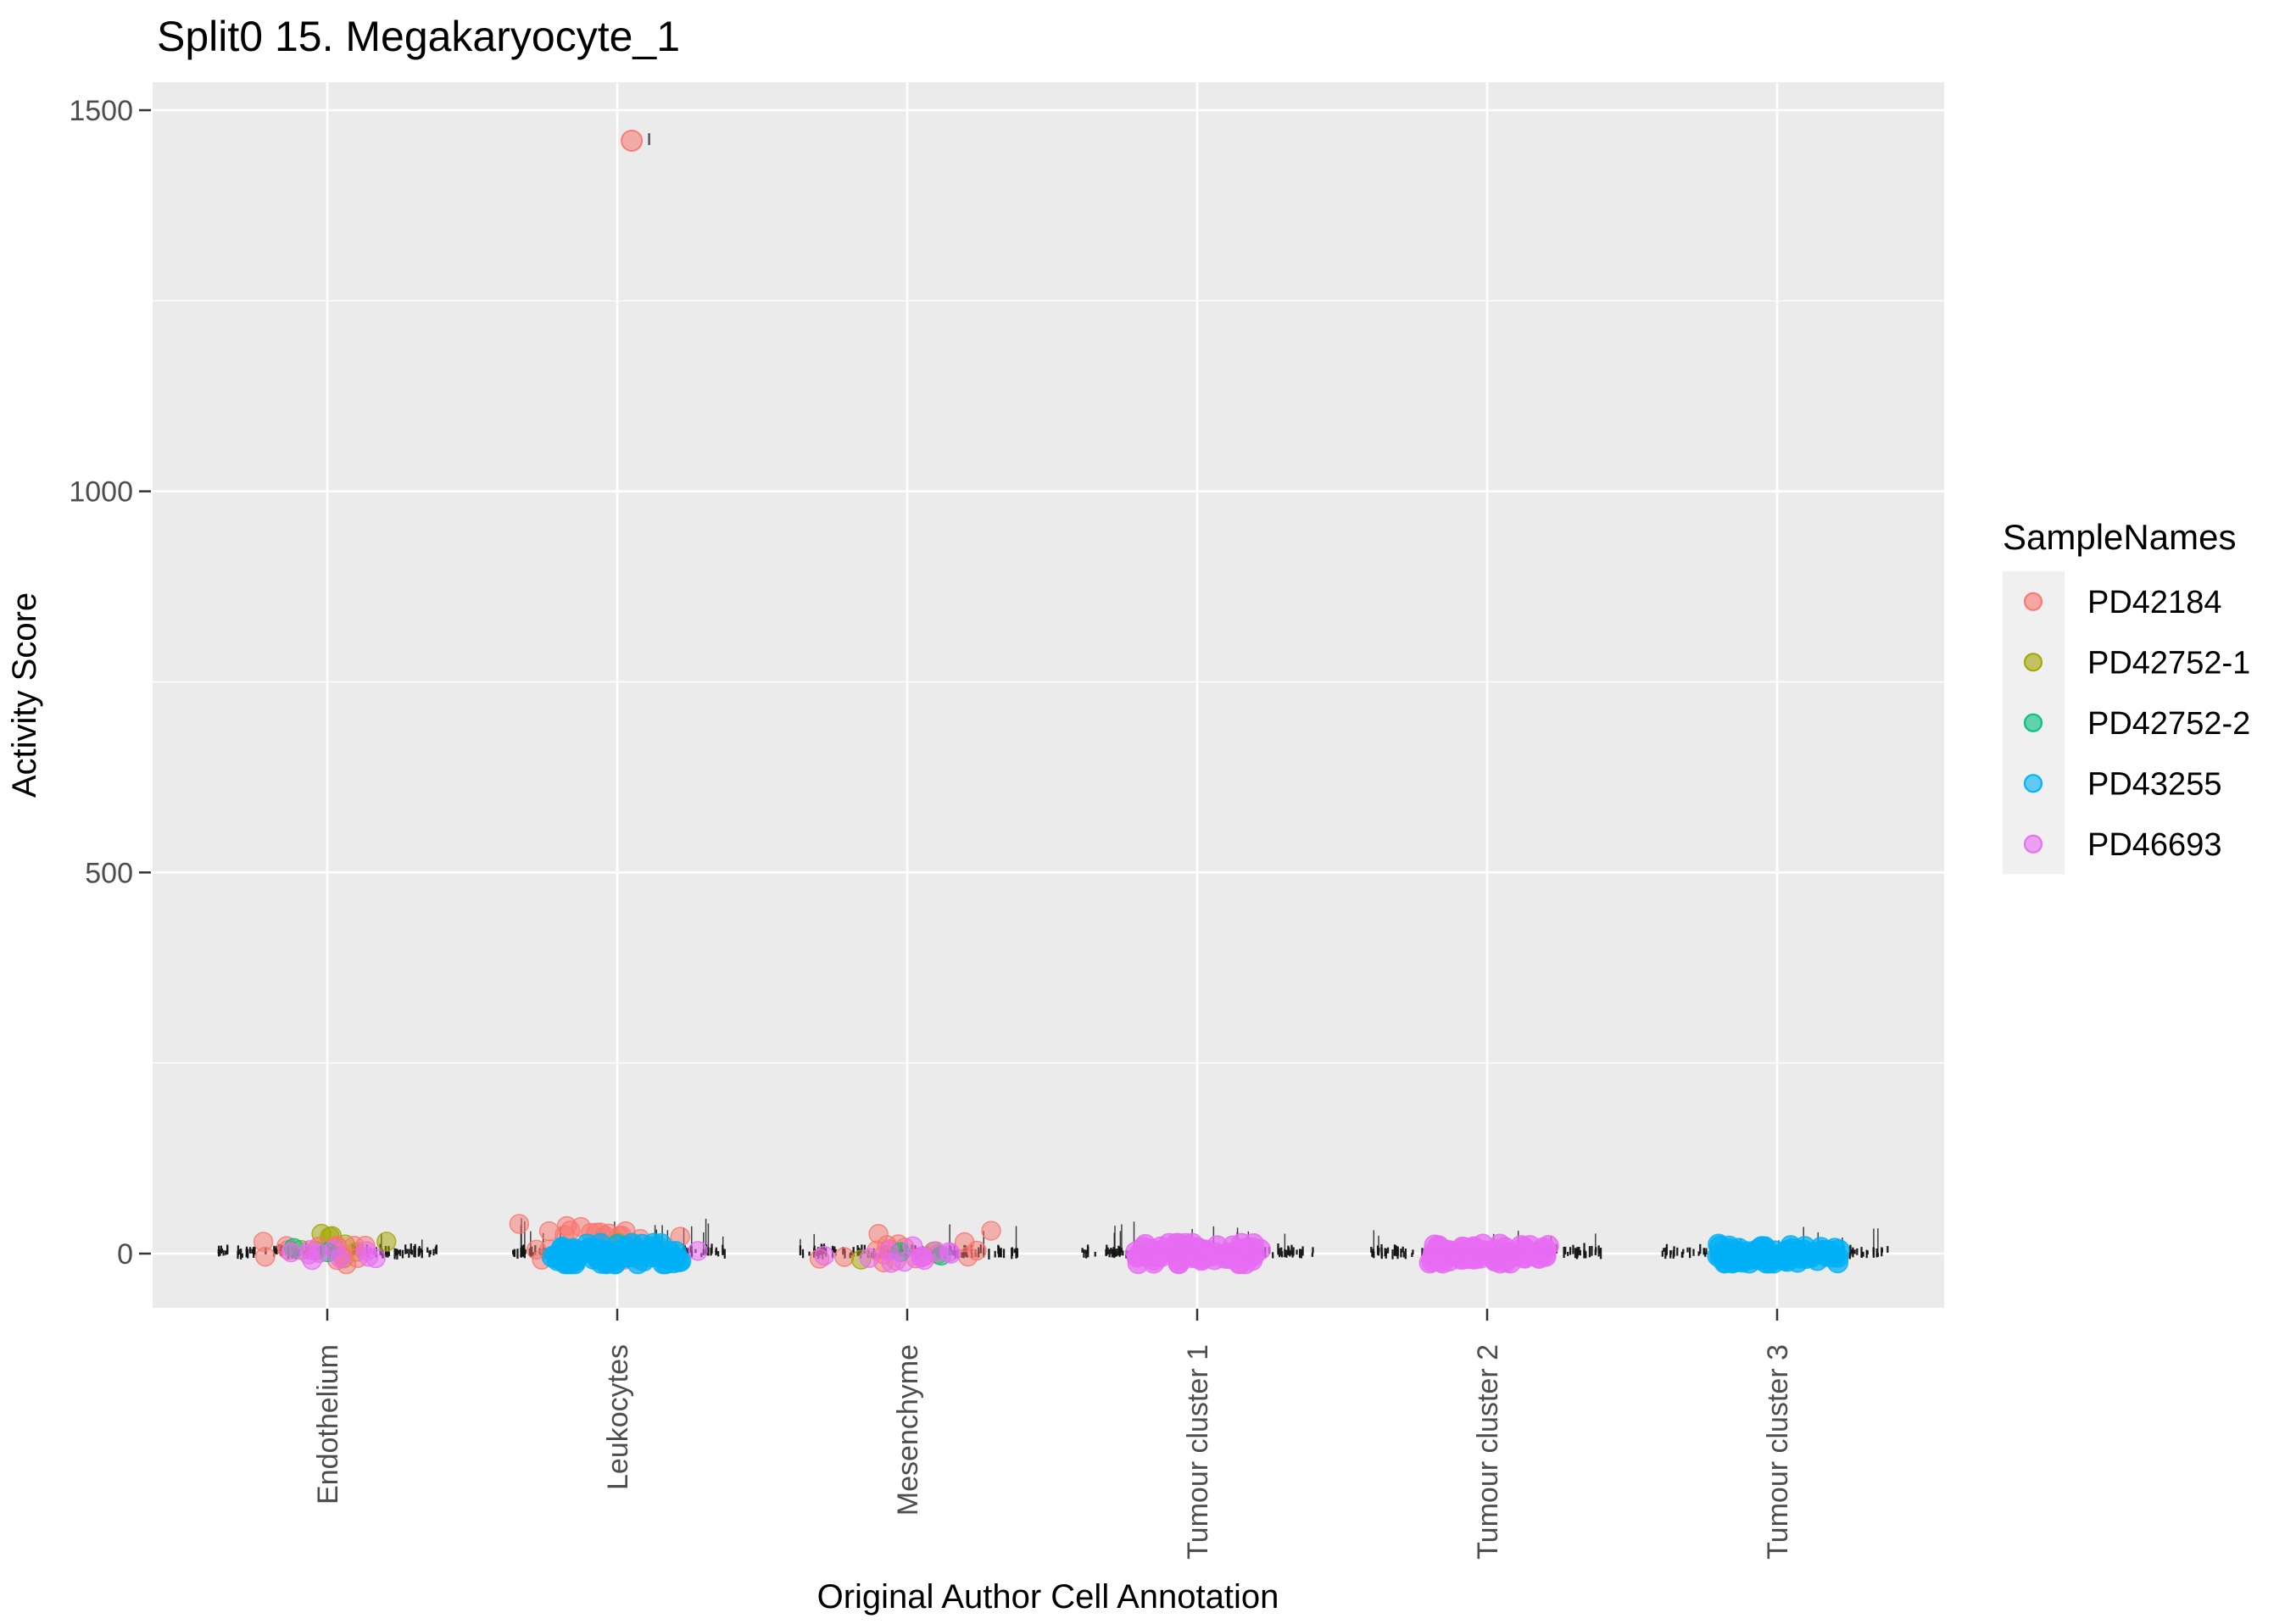 This screenshot has width=2296, height=1624. Describe the element at coordinates (1198, 1452) in the screenshot. I see `x-tick-label: Tumour cluster 1` at that location.